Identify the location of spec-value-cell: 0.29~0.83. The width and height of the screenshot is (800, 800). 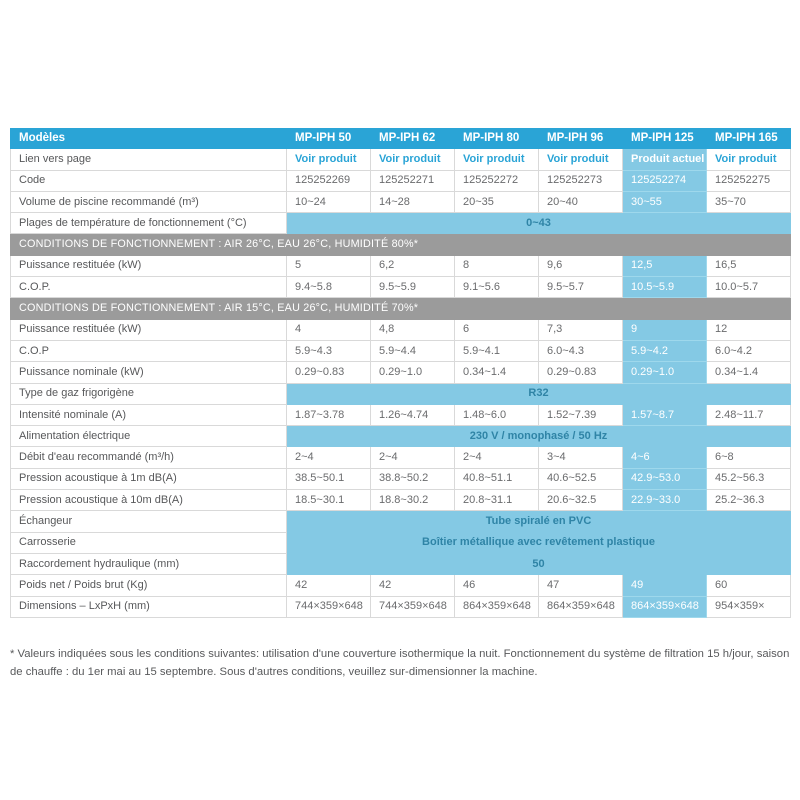
(329, 373).